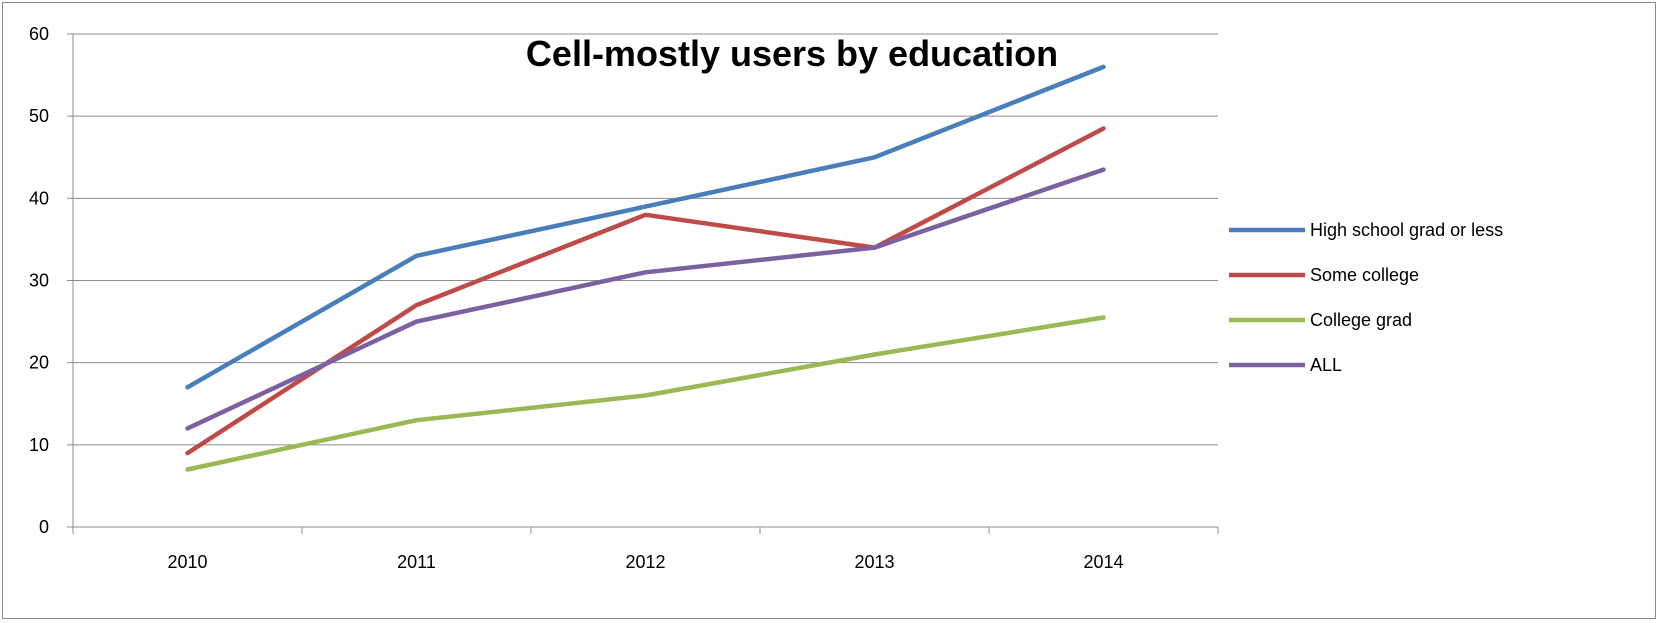 This screenshot has width=1660, height=623. I want to click on legend-label: ALL, so click(1326, 365).